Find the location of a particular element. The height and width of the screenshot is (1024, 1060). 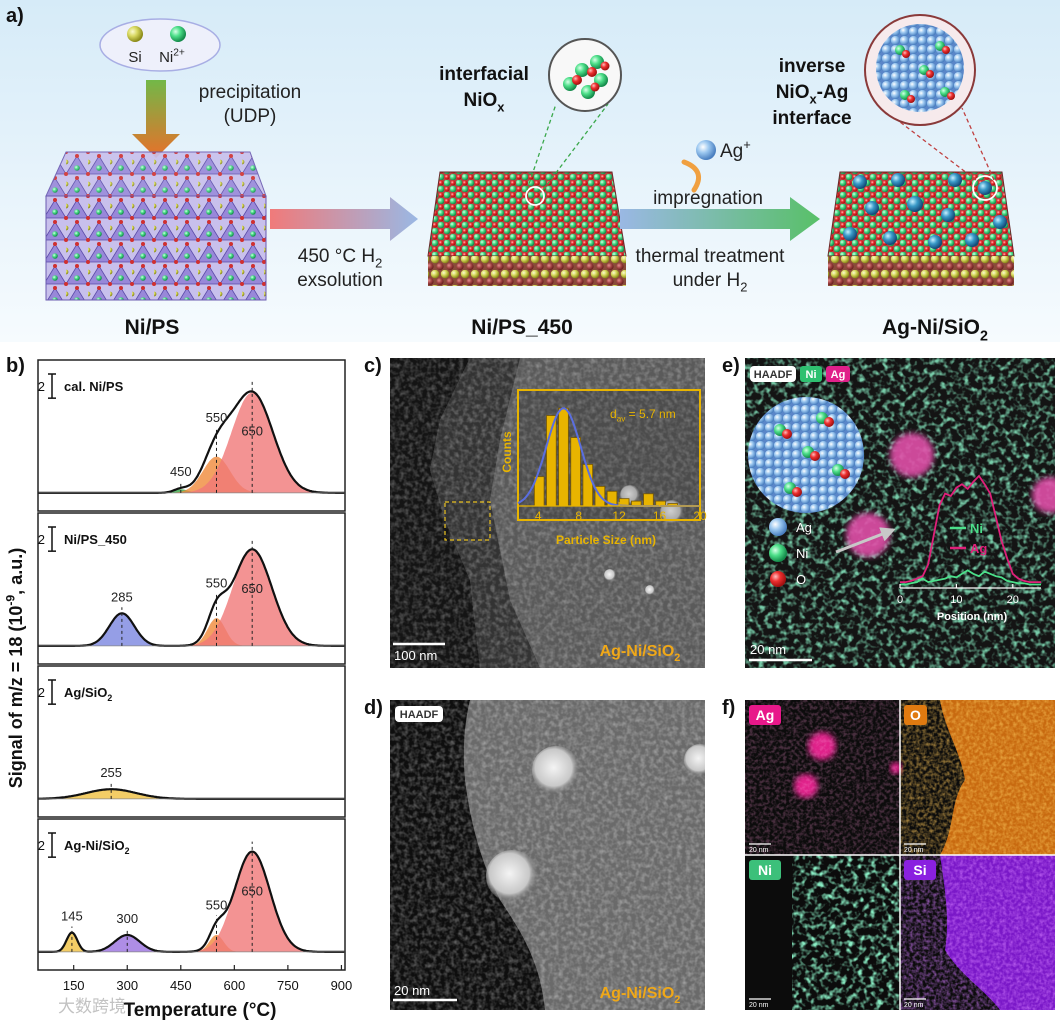

tpd-subpanel: 285 550 650 2 Ni/PS_450 is located at coordinates (191, 588).